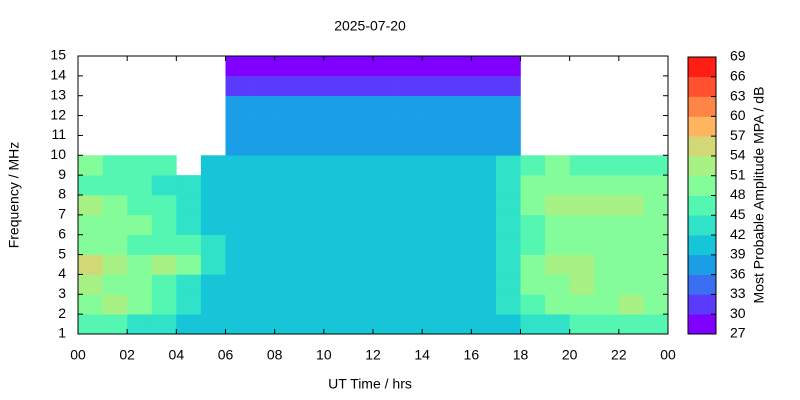 Image resolution: width=800 pixels, height=400 pixels. Describe the element at coordinates (370, 26) in the screenshot. I see `chart-title: 2025-07-20` at that location.